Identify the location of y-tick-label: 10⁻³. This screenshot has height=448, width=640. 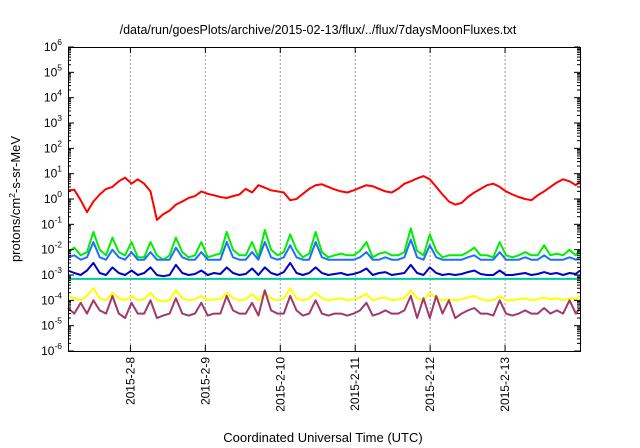
(51, 273).